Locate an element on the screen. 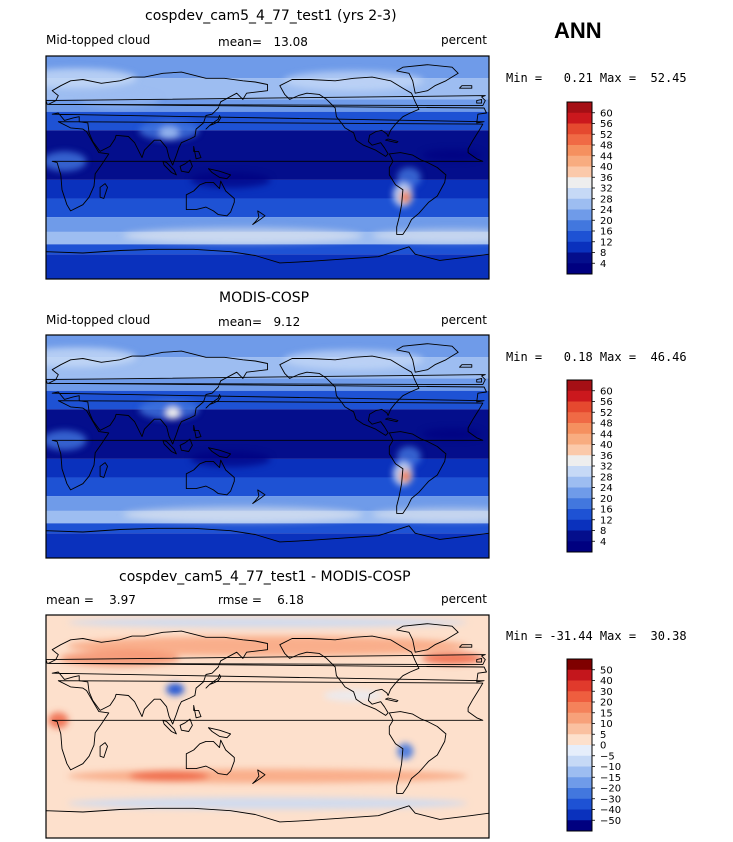 The width and height of the screenshot is (733, 842). map-2-coast-uk_ireland is located at coordinates (479, 380).